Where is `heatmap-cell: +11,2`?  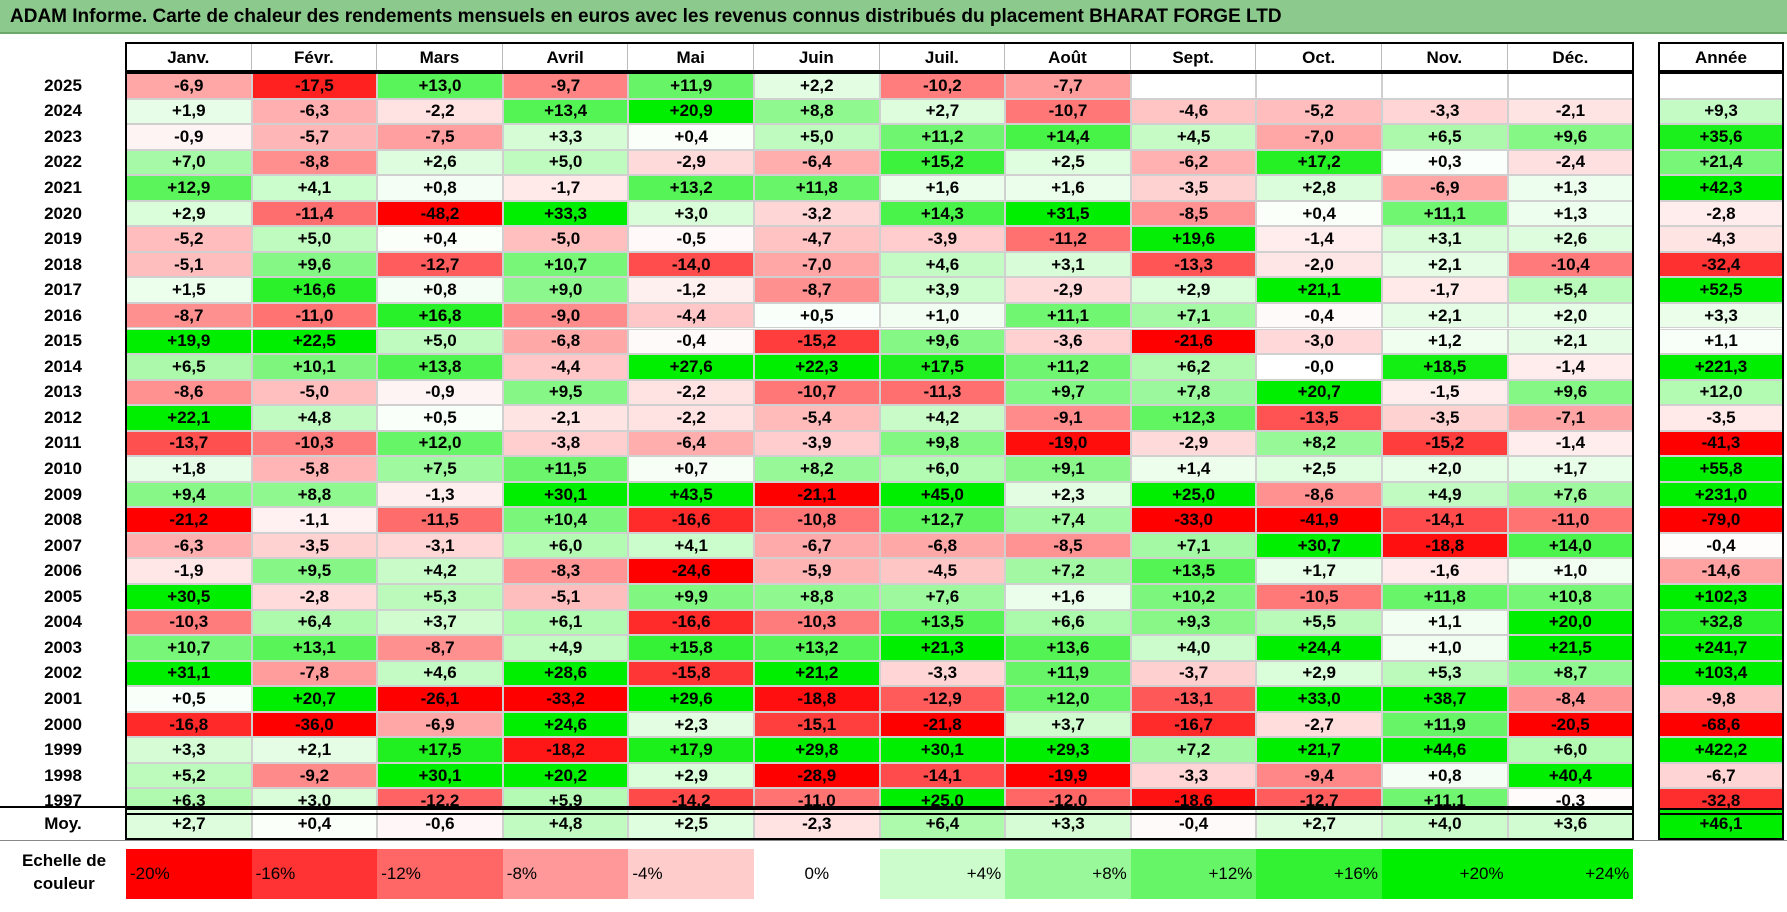
heatmap-cell: +11,2 is located at coordinates (942, 137).